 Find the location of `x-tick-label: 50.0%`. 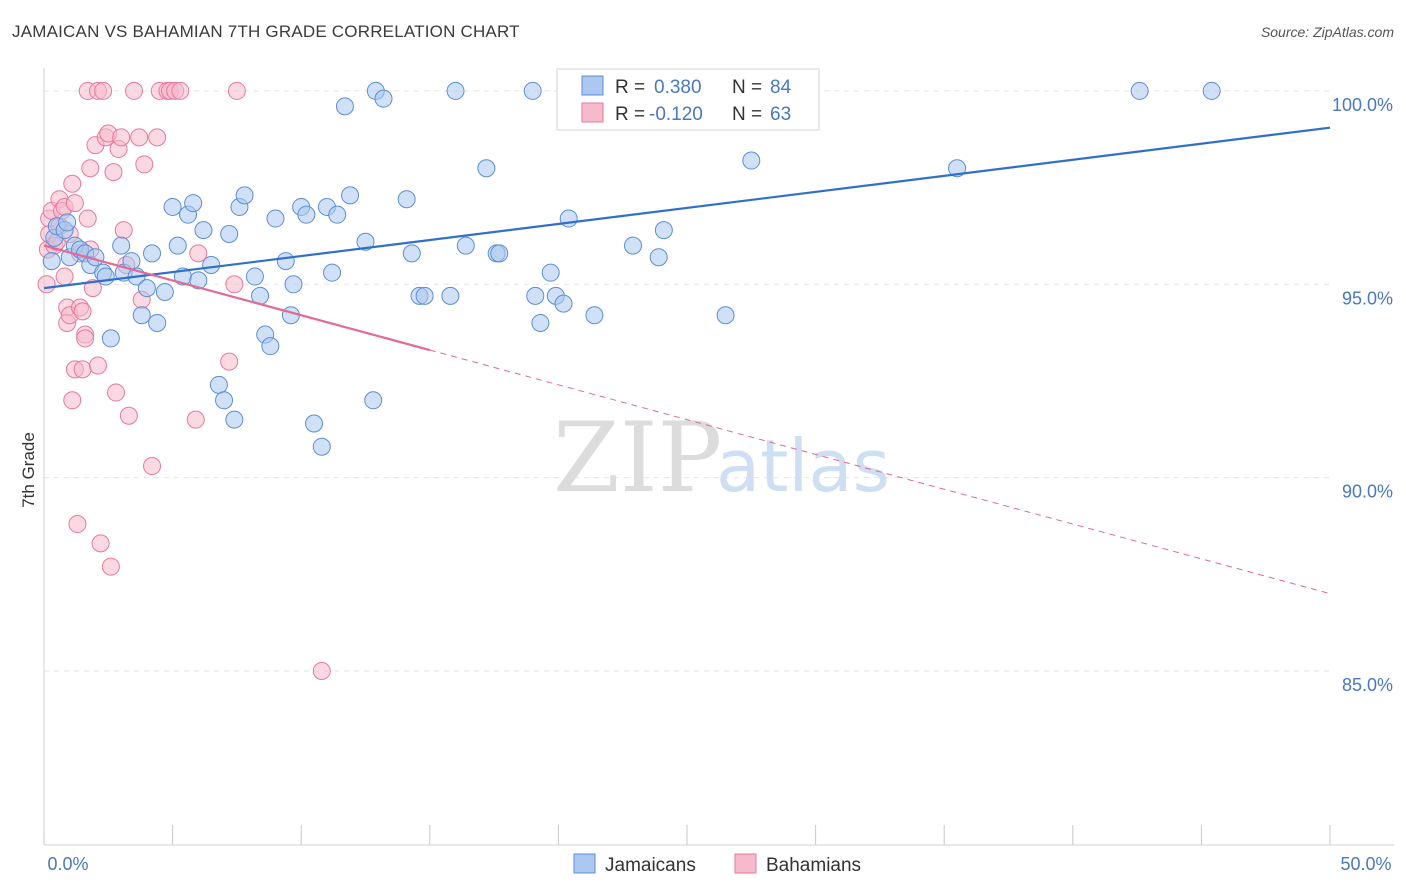

x-tick-label: 50.0% is located at coordinates (1365, 864).